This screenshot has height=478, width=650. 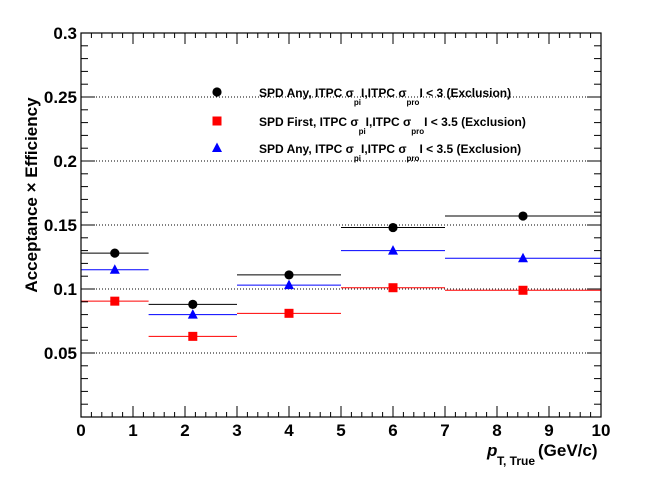 What do you see at coordinates (309, 122) in the screenshot?
I see `legend-text-part: SPD First, ITPC σ` at bounding box center [309, 122].